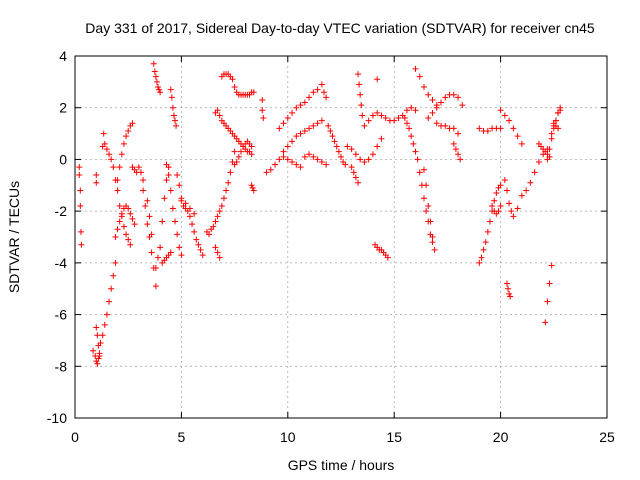 The height and width of the screenshot is (480, 640). What do you see at coordinates (61, 366) in the screenshot?
I see `y-tick-label: -8` at bounding box center [61, 366].